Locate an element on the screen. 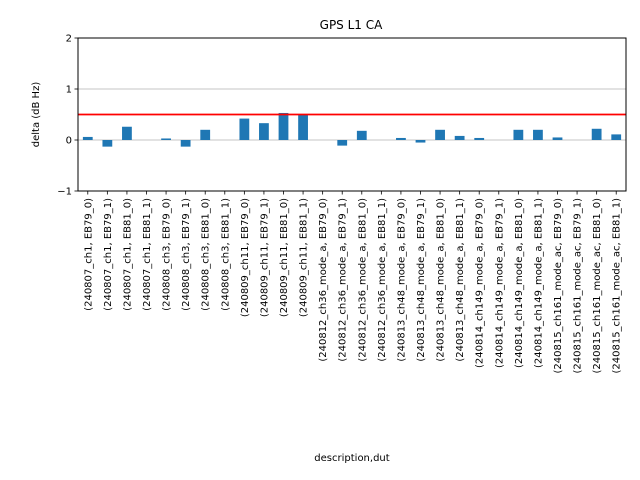 The height and width of the screenshot is (480, 640). y-tick-label: 2 is located at coordinates (69, 39).